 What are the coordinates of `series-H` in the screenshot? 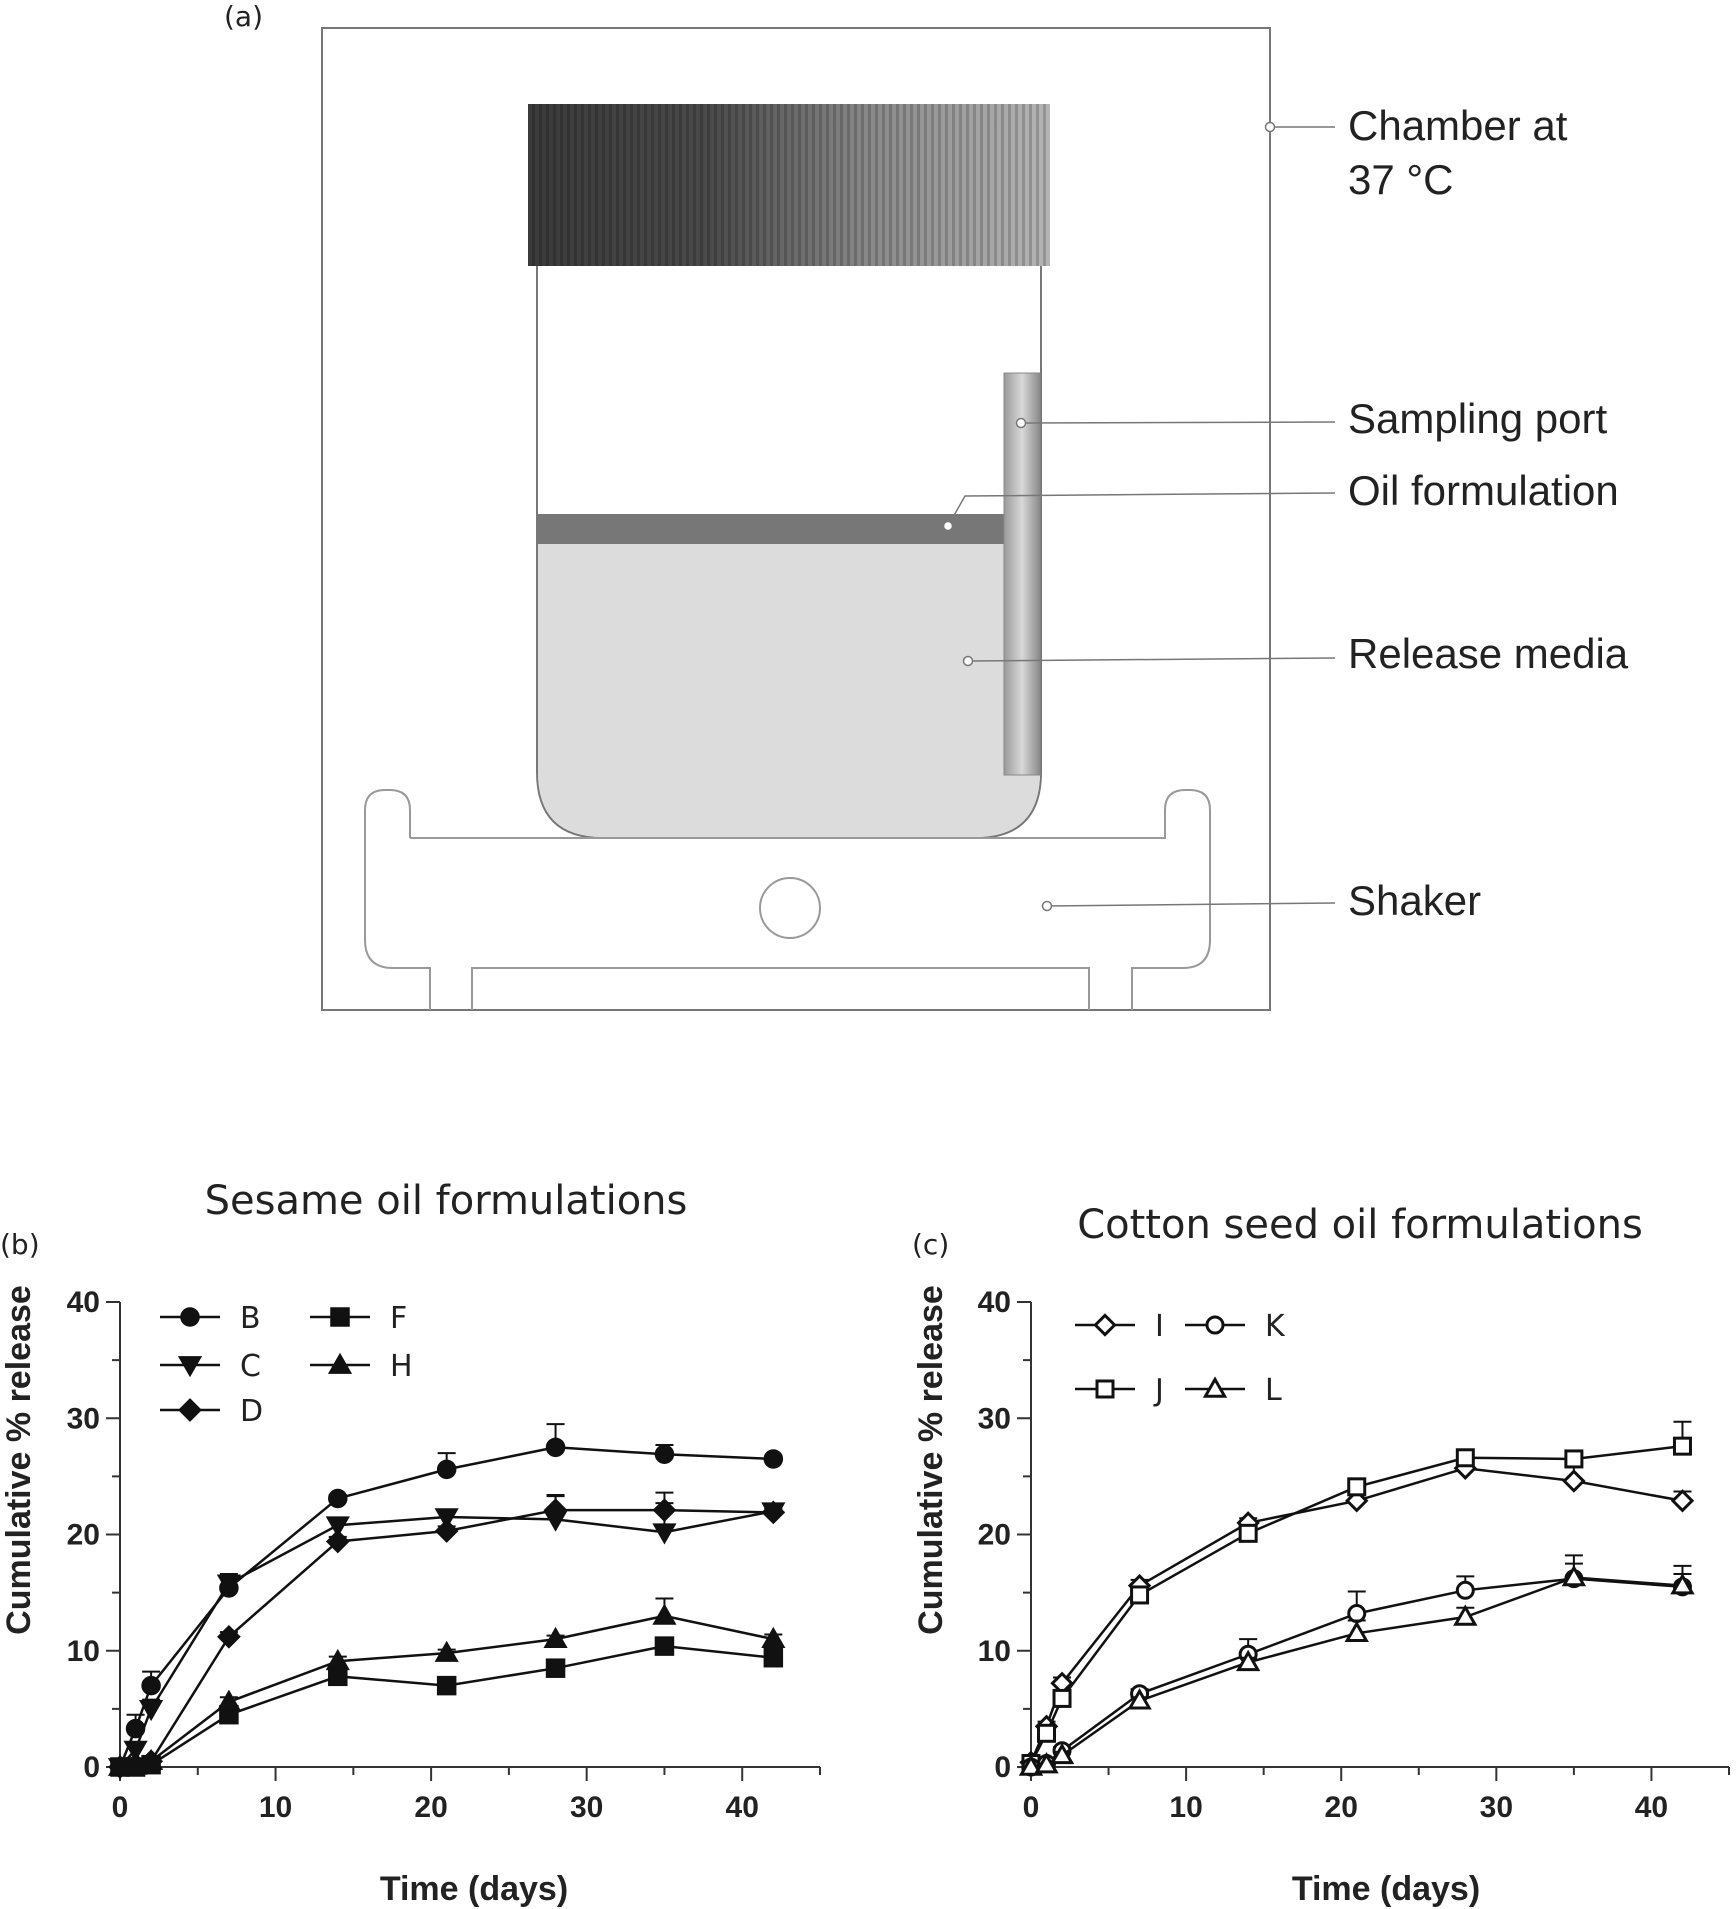 It's located at (446, 1686).